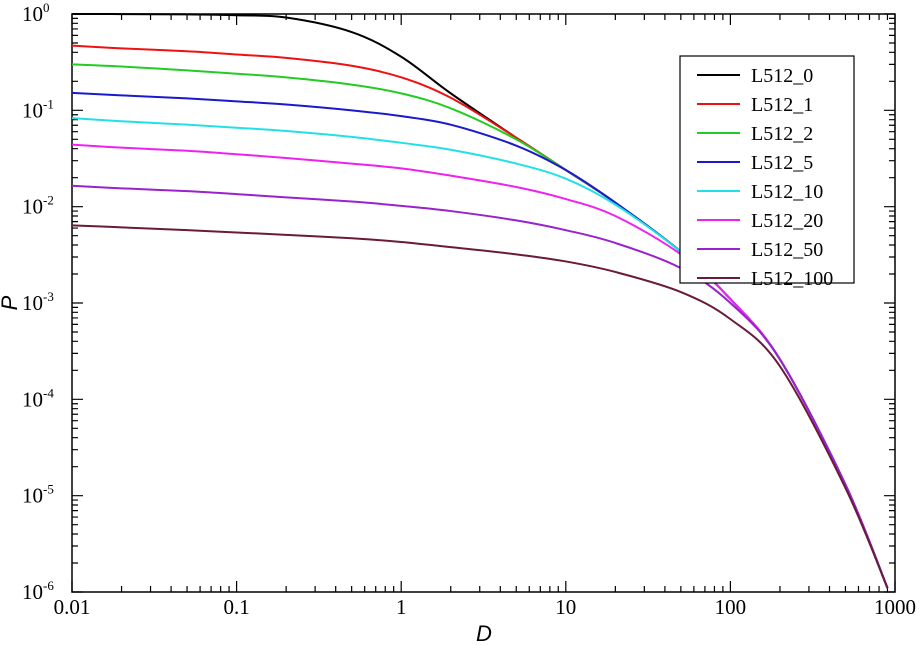 The image size is (922, 645). Describe the element at coordinates (792, 279) in the screenshot. I see `legend-label: L512_100` at that location.